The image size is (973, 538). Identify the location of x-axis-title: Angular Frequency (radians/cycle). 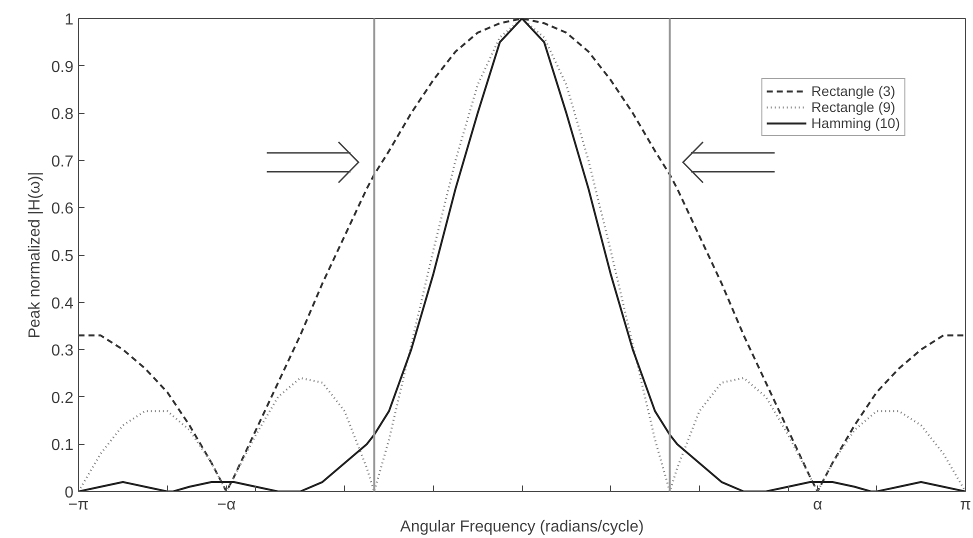
(522, 527).